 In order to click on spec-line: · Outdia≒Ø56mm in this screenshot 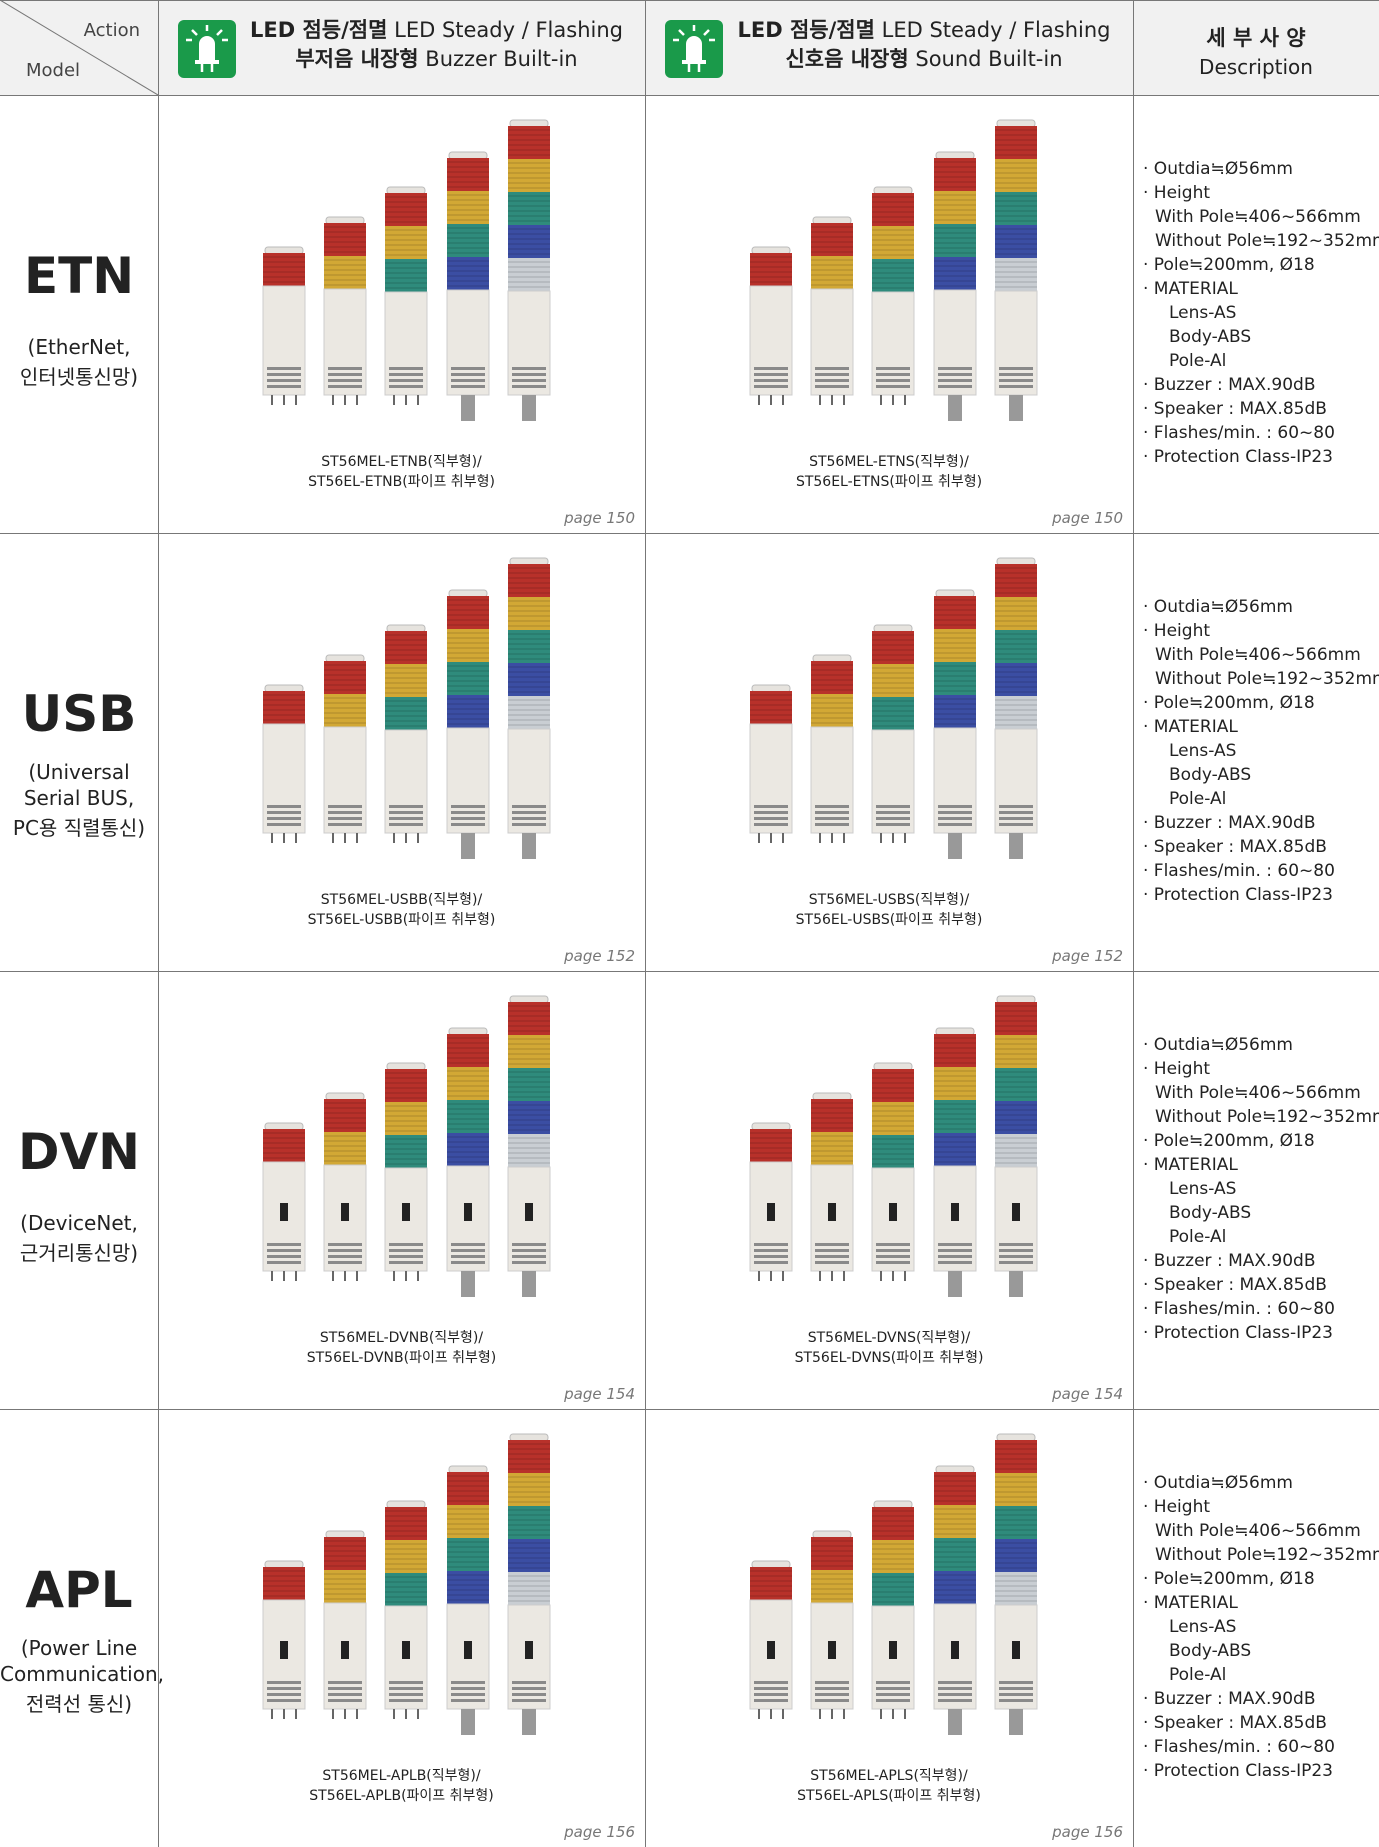, I will do `click(1218, 1045)`.